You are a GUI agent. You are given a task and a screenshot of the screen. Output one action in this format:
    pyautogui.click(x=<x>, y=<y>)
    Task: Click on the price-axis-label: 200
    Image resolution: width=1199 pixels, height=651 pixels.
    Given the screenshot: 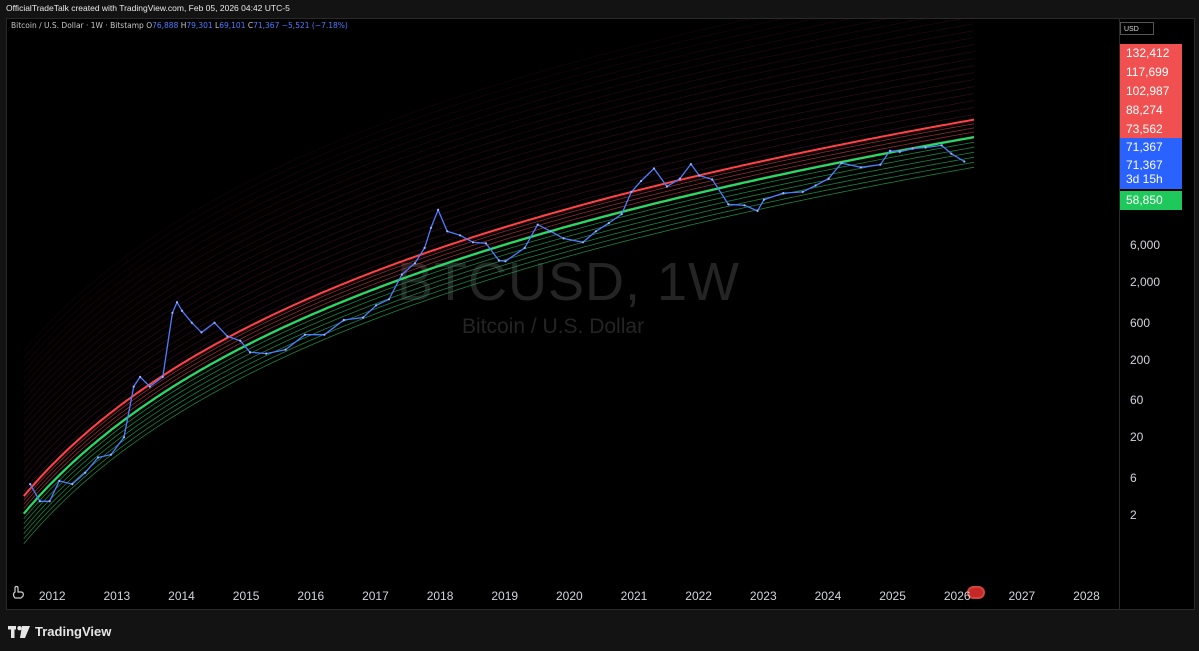 What is the action you would take?
    pyautogui.click(x=1140, y=359)
    